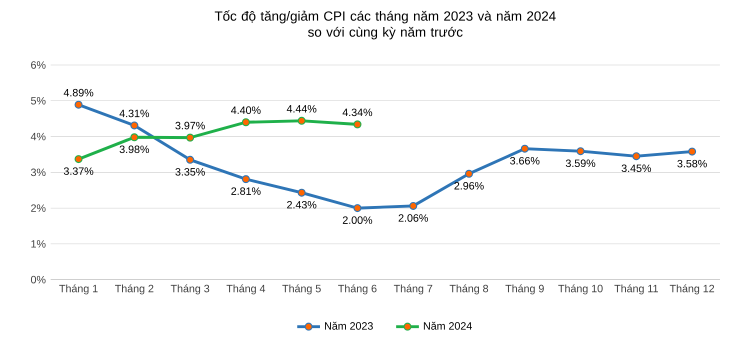 The image size is (730, 345). What do you see at coordinates (448, 326) in the screenshot?
I see `legend-label: Năm 2024` at bounding box center [448, 326].